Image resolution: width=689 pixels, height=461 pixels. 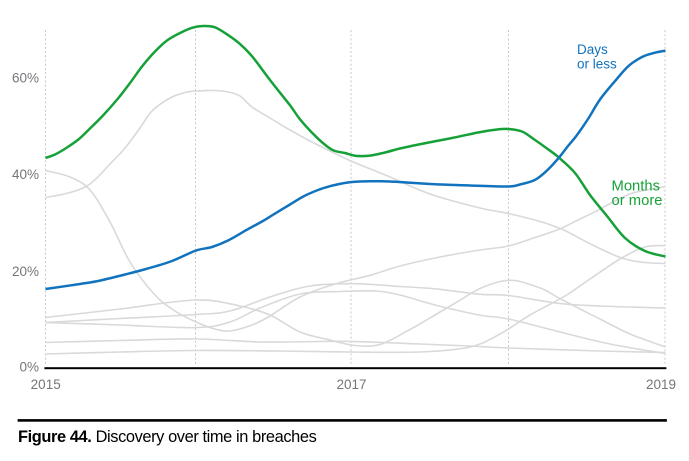 What do you see at coordinates (592, 49) in the screenshot?
I see `svg-text: Days` at bounding box center [592, 49].